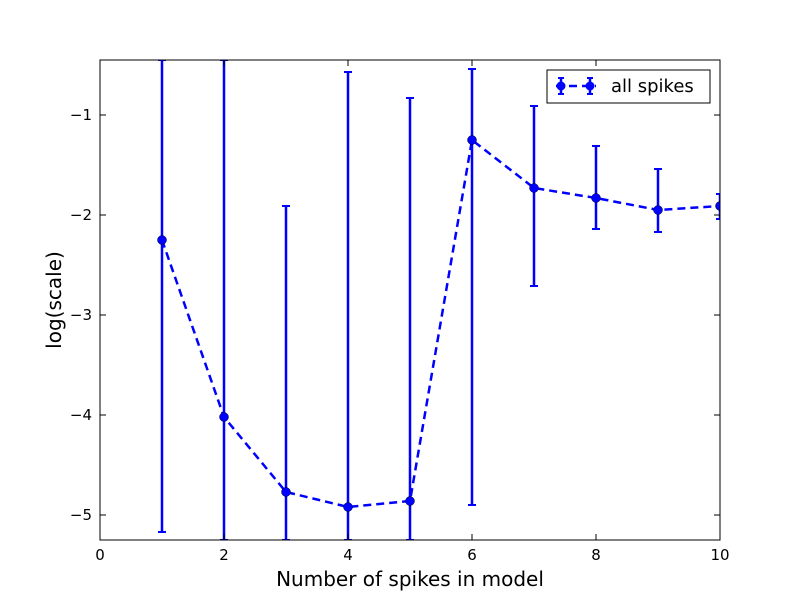 The height and width of the screenshot is (605, 800). Describe the element at coordinates (719, 555) in the screenshot. I see `x-tick-label: 10` at that location.